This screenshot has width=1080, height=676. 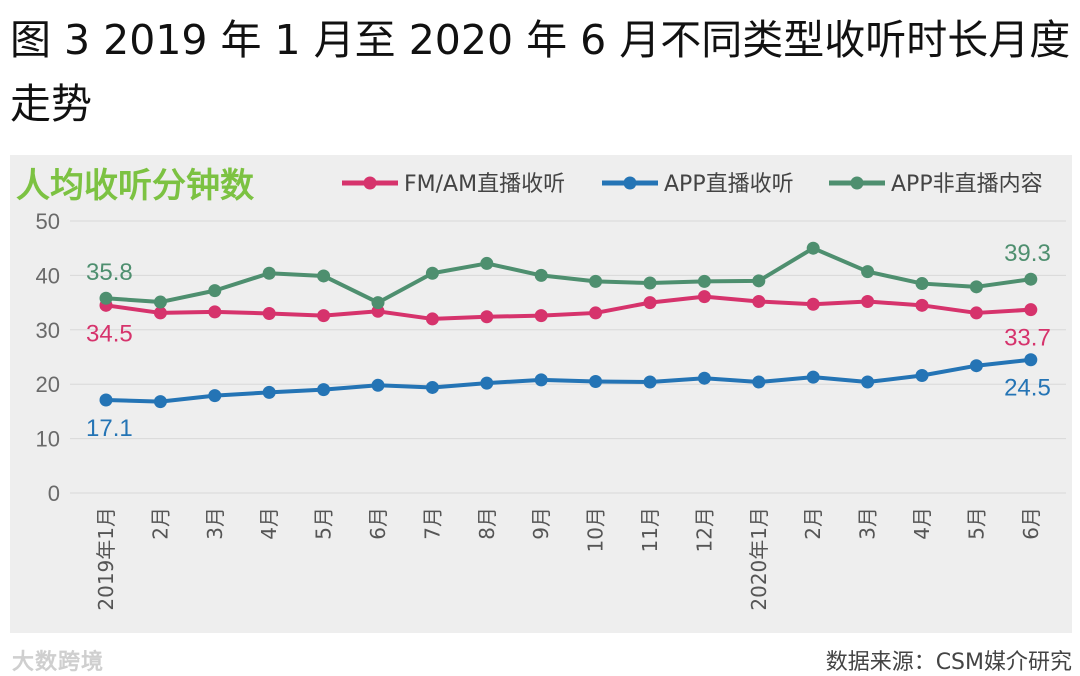 I want to click on legend: FM/AM直播收听 APP直播收听 APP非直播内容, so click(x=692, y=184).